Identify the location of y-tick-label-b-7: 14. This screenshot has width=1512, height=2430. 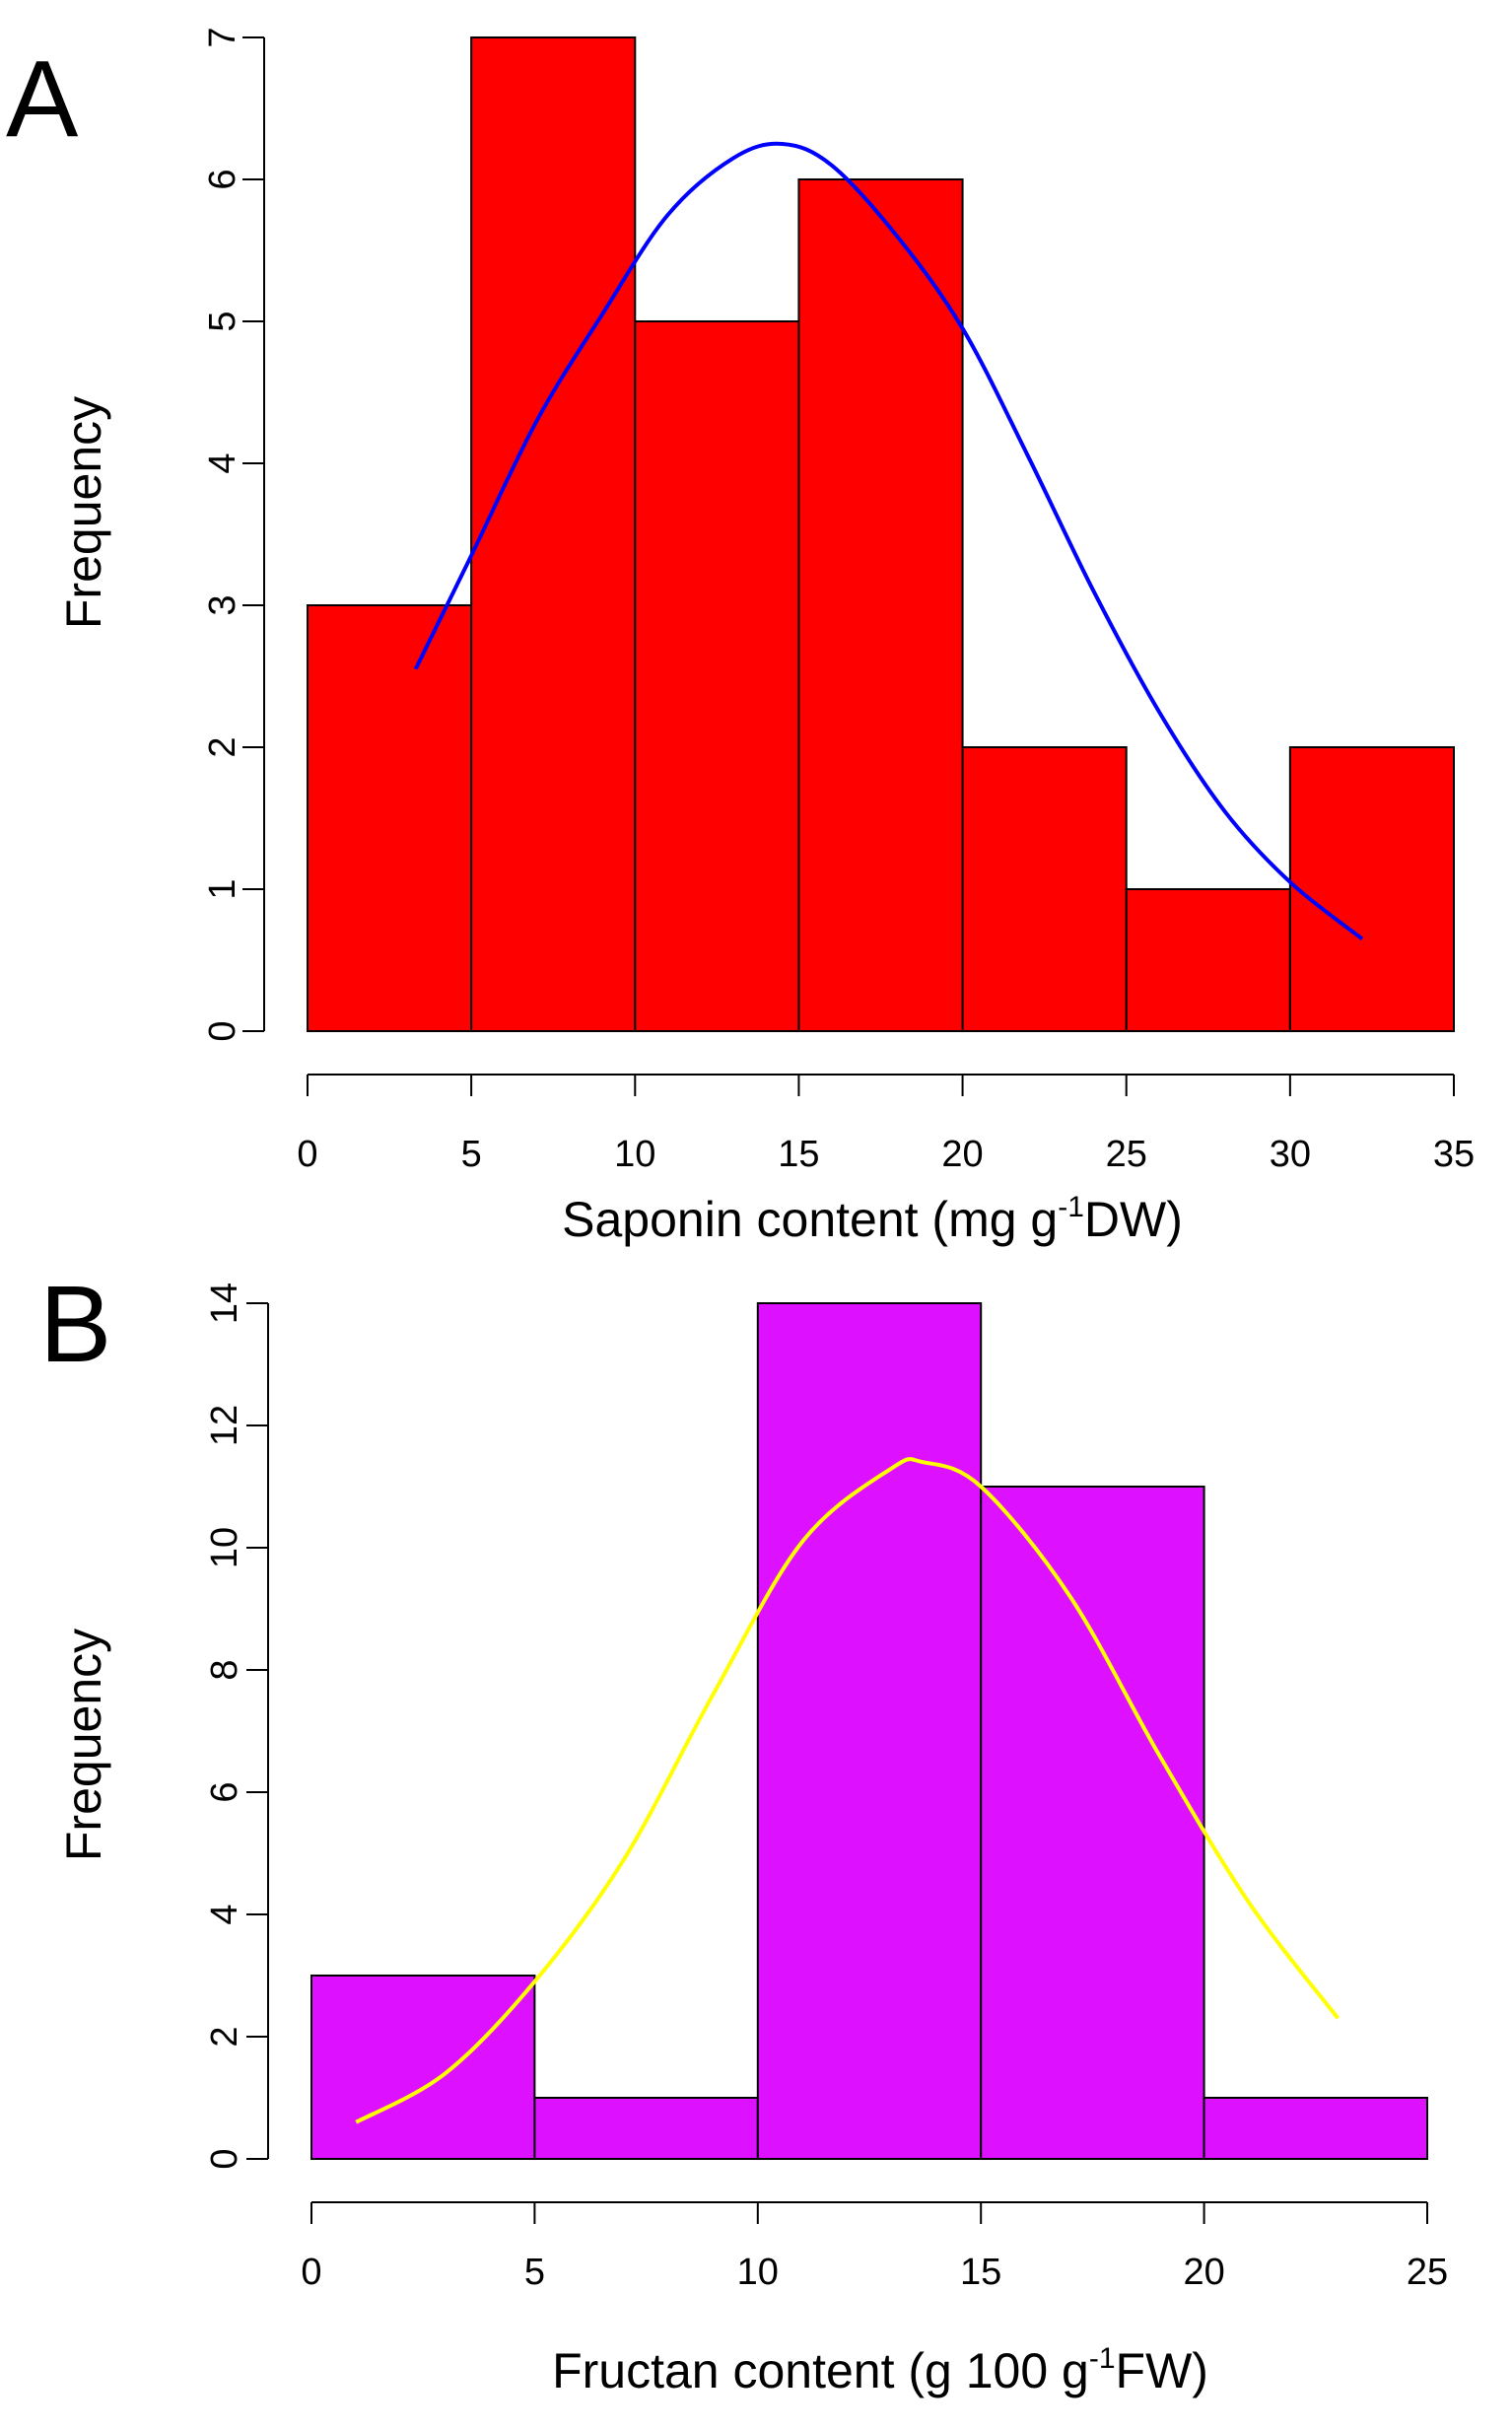
(224, 1303).